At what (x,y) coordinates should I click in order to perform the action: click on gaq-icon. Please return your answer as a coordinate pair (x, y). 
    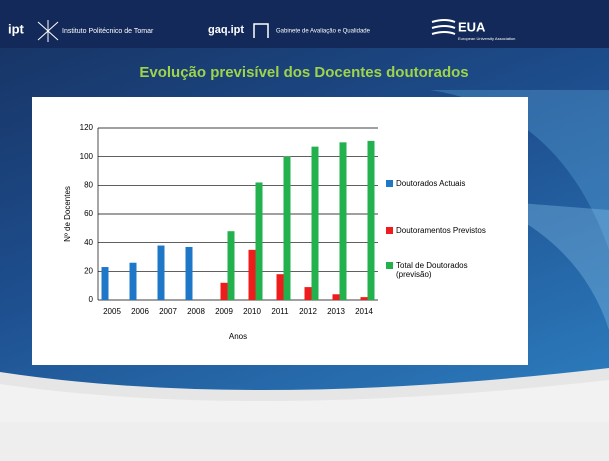
    Looking at the image, I should click on (261, 30).